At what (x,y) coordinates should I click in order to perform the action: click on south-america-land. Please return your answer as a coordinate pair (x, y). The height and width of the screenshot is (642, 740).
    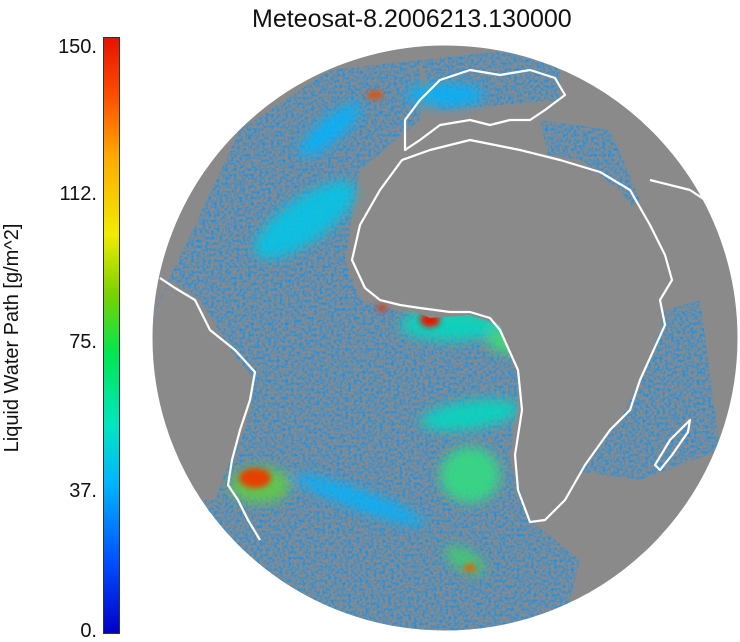
    Looking at the image, I should click on (203, 390).